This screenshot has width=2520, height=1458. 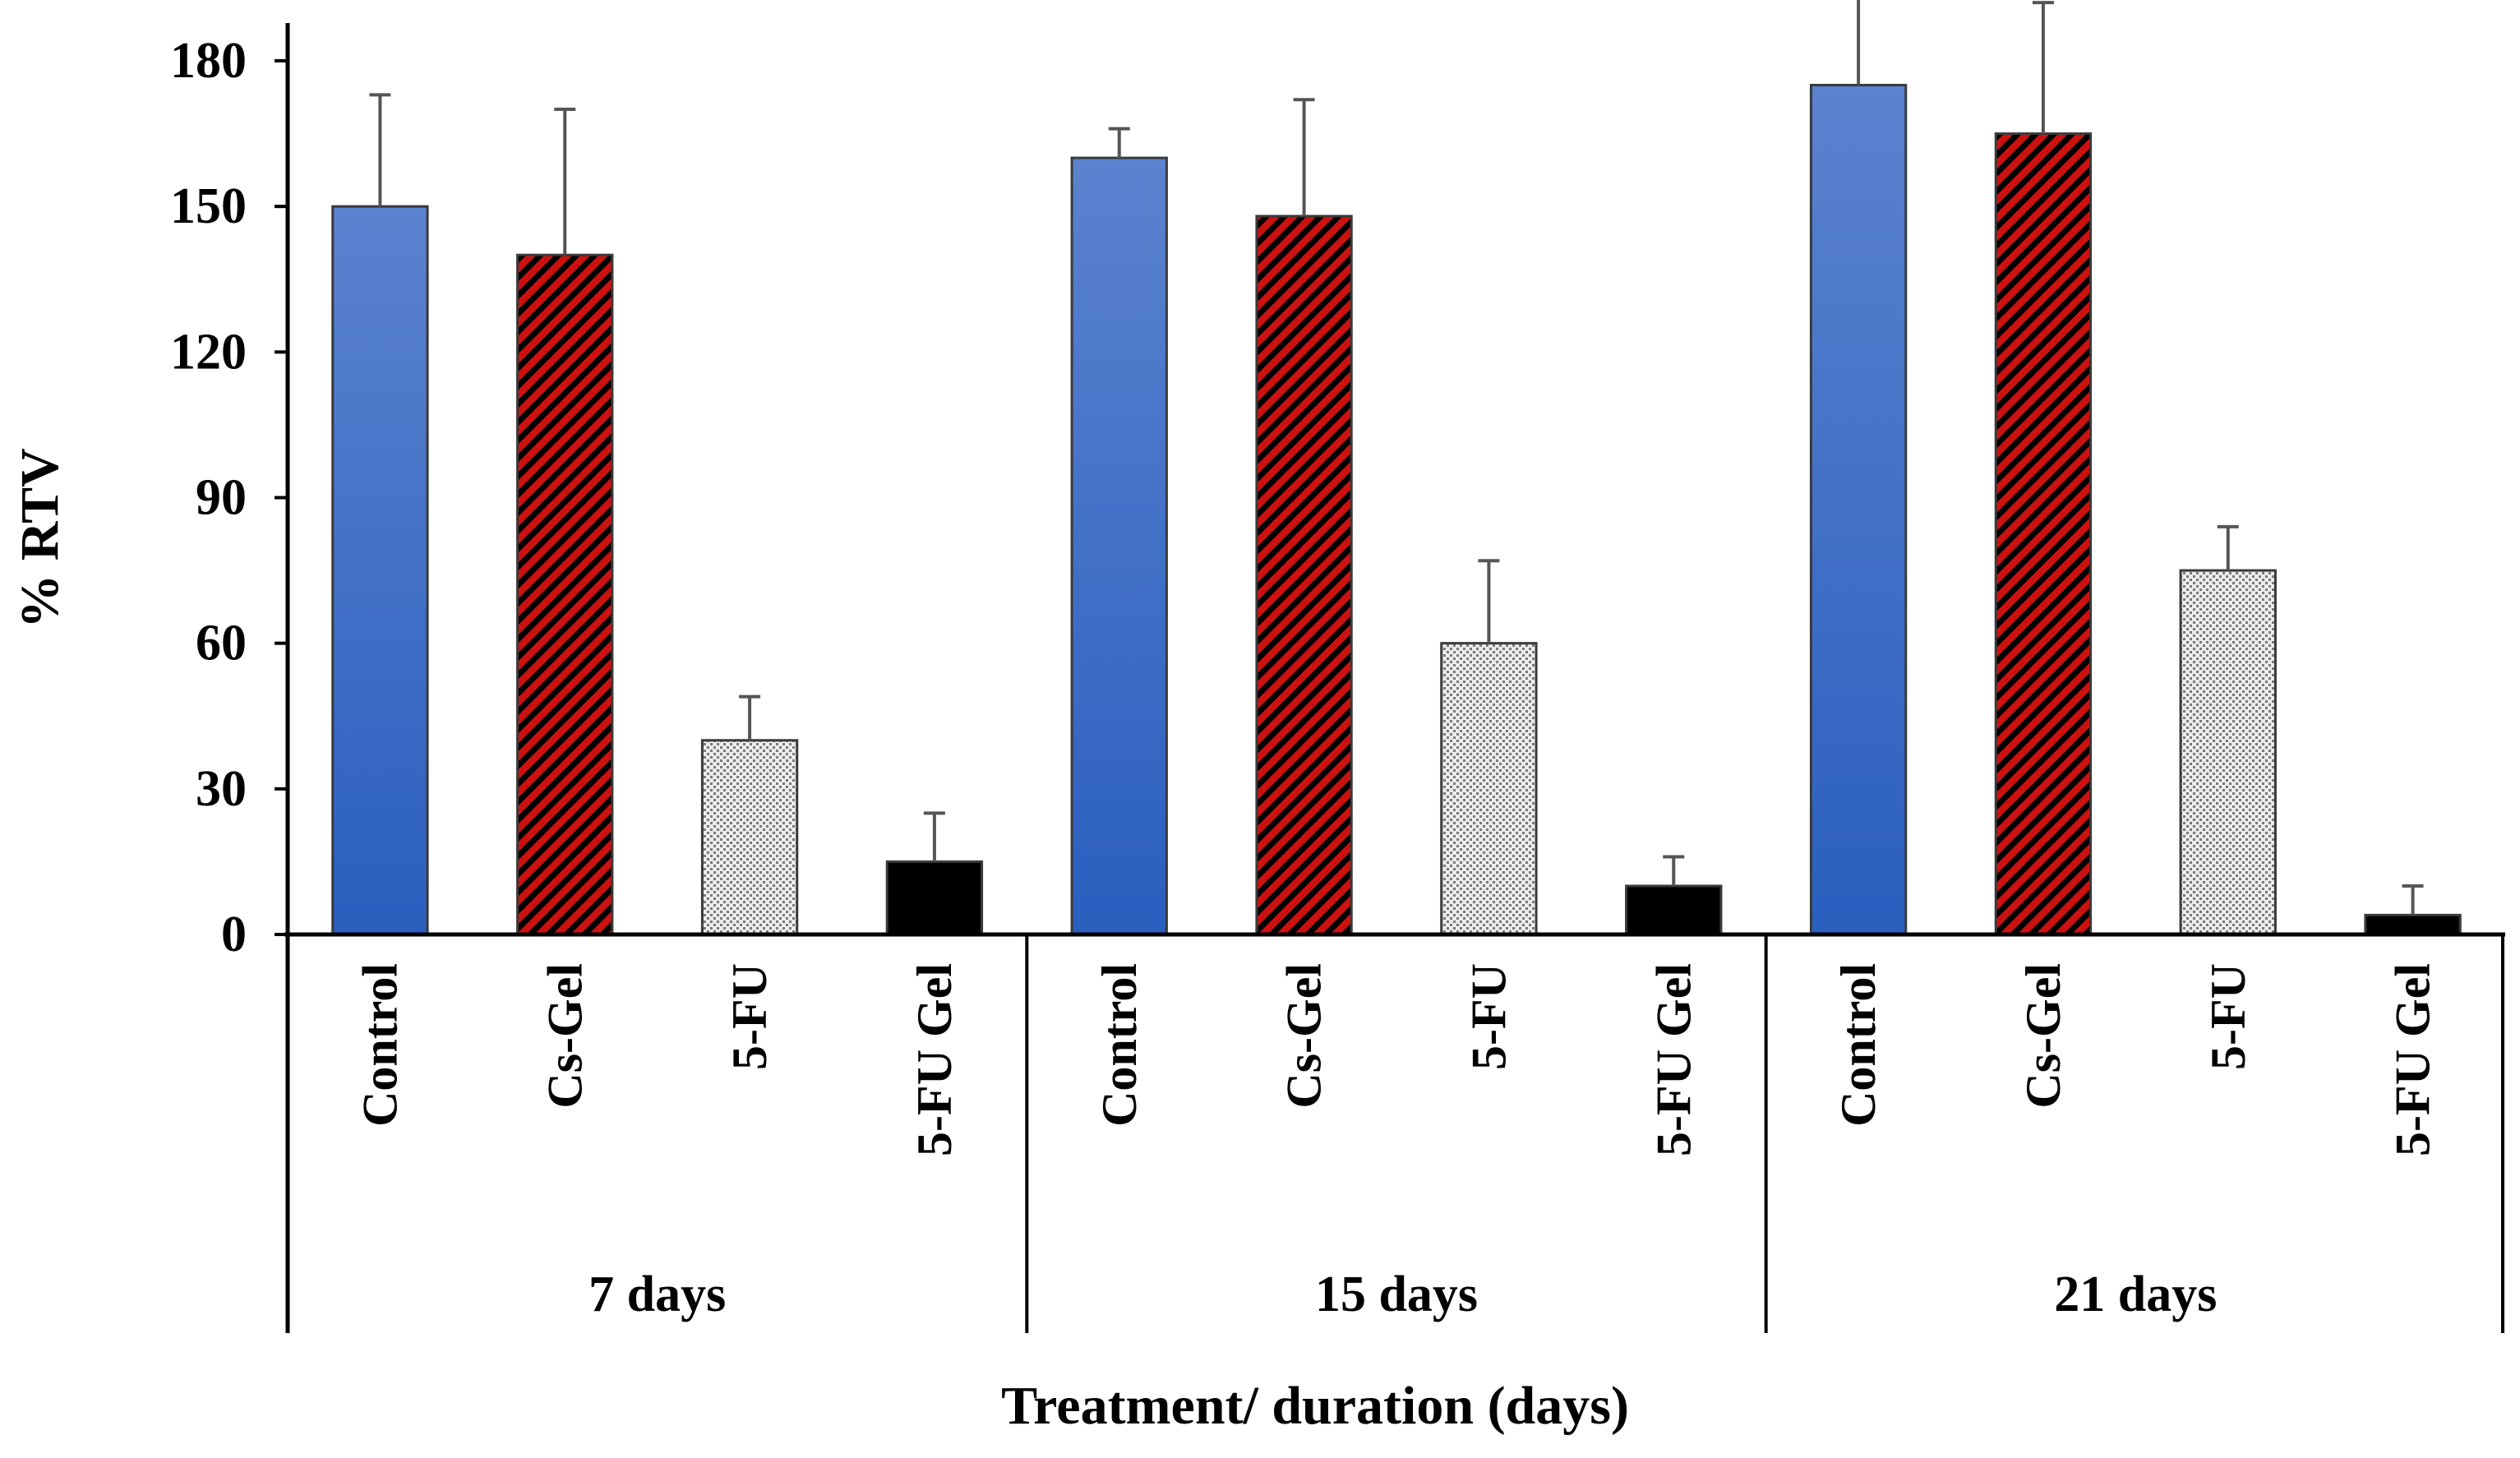 What do you see at coordinates (221, 498) in the screenshot?
I see `y-tick-label: 90` at bounding box center [221, 498].